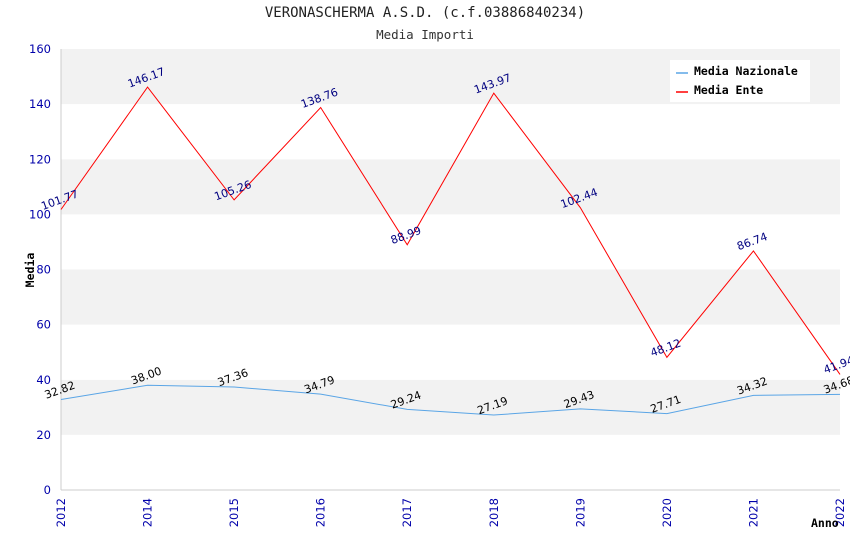 Image resolution: width=850 pixels, height=550 pixels. I want to click on x-tick-label: 2016, so click(321, 512).